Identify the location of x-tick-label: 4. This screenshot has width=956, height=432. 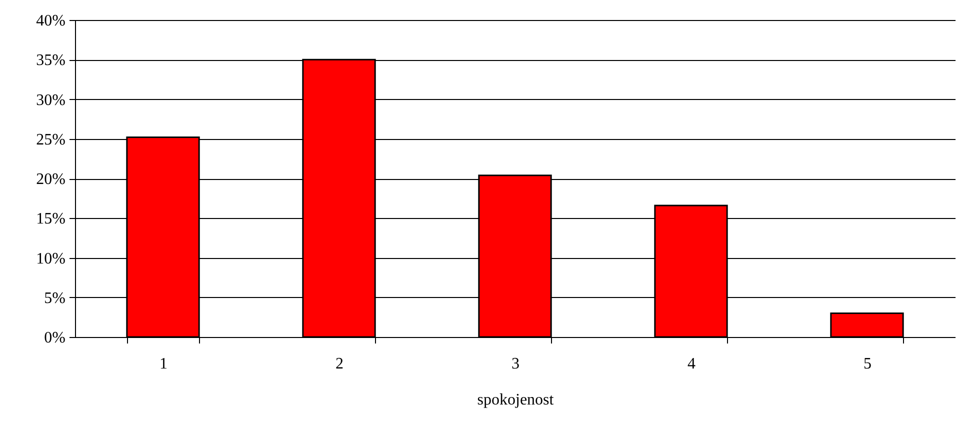
(692, 364).